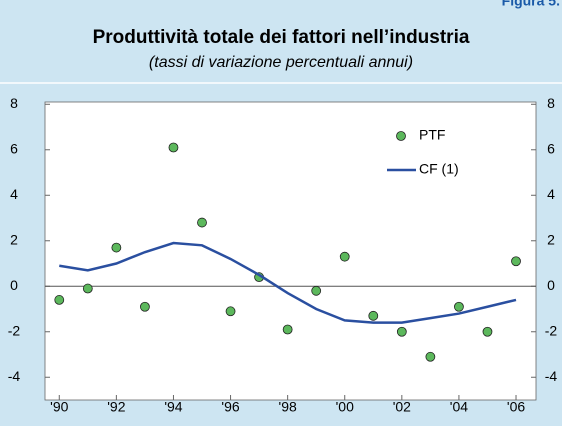 This screenshot has height=426, width=562. Describe the element at coordinates (14, 194) in the screenshot. I see `y-tick-label: 4` at that location.